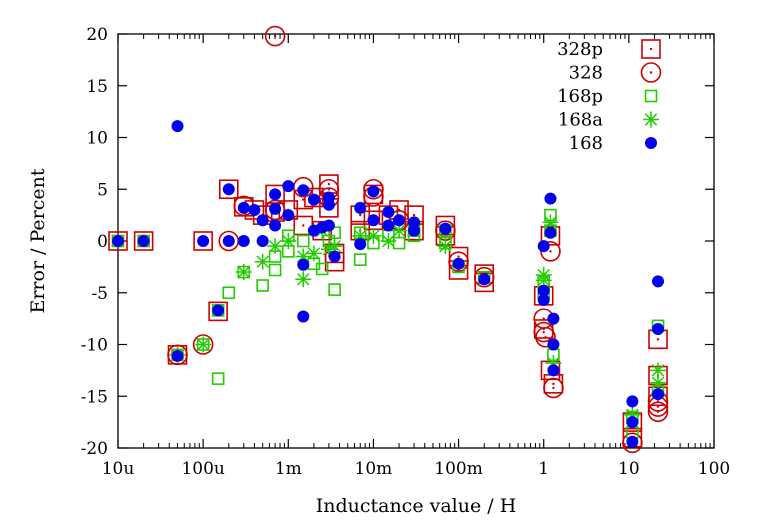  Describe the element at coordinates (416, 506) in the screenshot. I see `x-axis-label: Inductance value / H` at that location.